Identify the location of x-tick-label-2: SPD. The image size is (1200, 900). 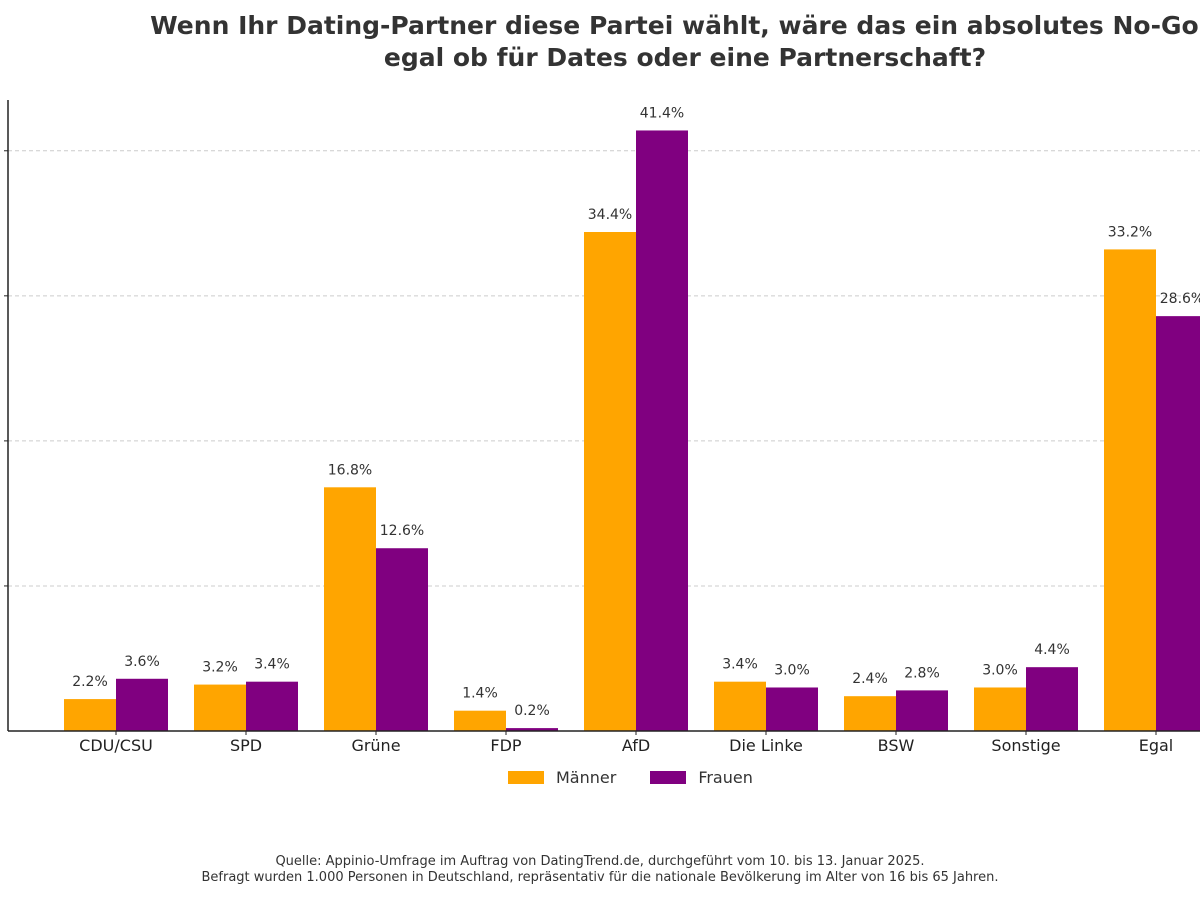
(246, 745).